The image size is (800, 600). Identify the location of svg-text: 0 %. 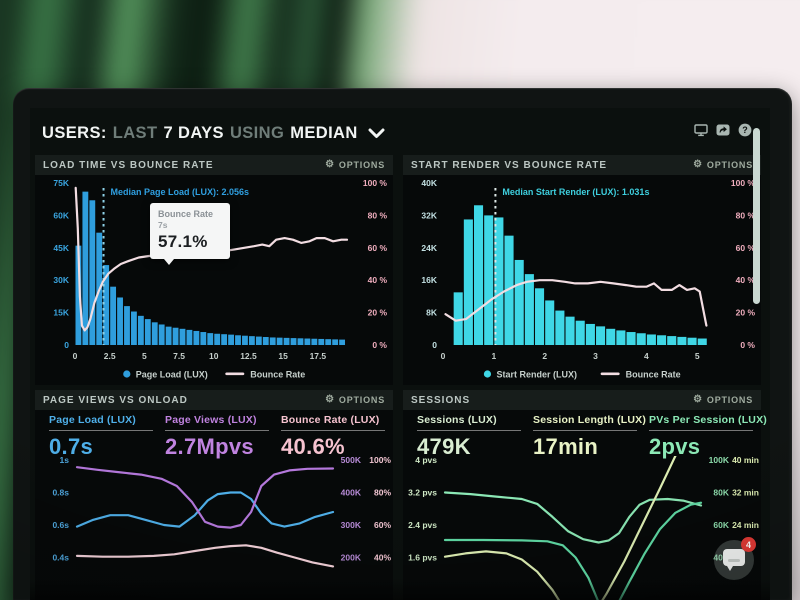
(747, 345).